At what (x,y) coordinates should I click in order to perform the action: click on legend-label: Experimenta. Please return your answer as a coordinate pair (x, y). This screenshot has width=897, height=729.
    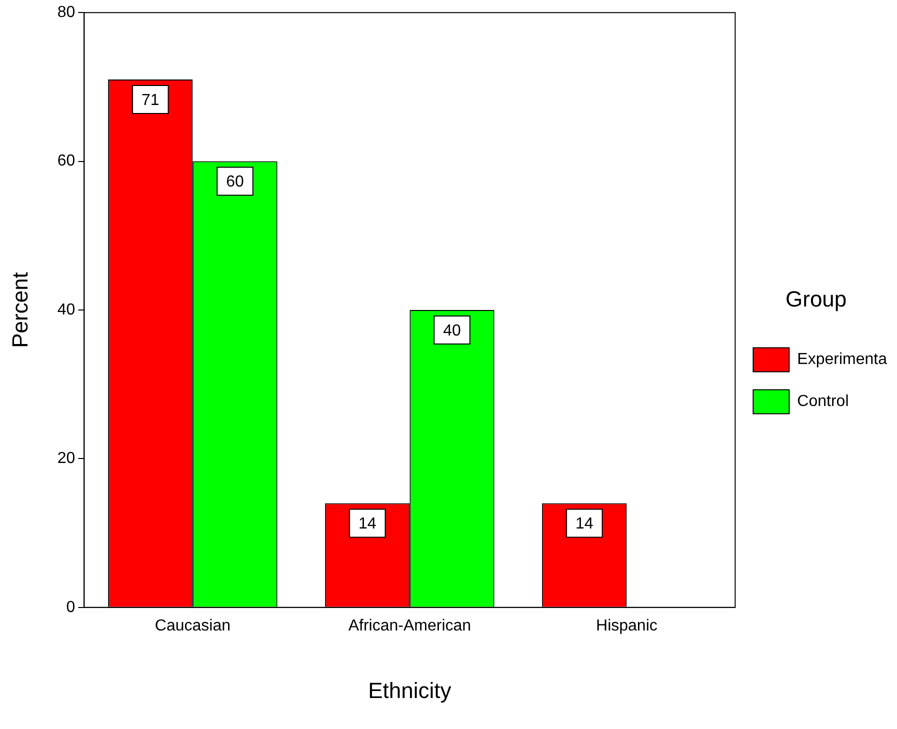
    Looking at the image, I should click on (842, 359).